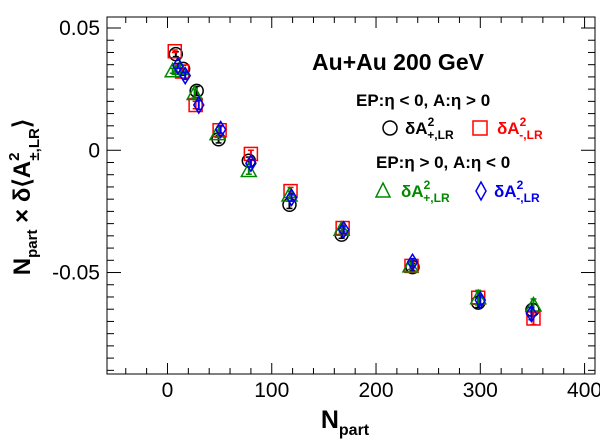  What do you see at coordinates (79, 28) in the screenshot?
I see `y-tick-label: 0.05` at bounding box center [79, 28].